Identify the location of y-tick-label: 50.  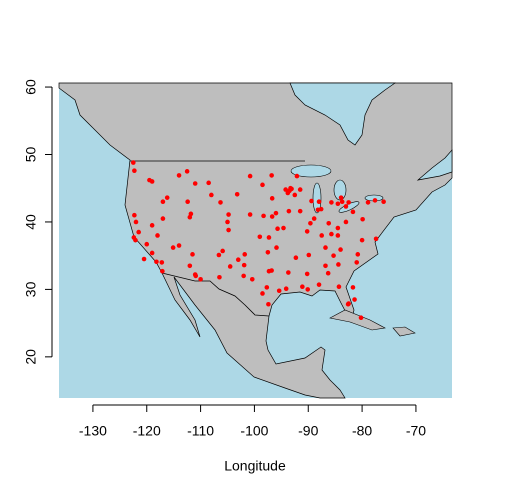
(31, 155).